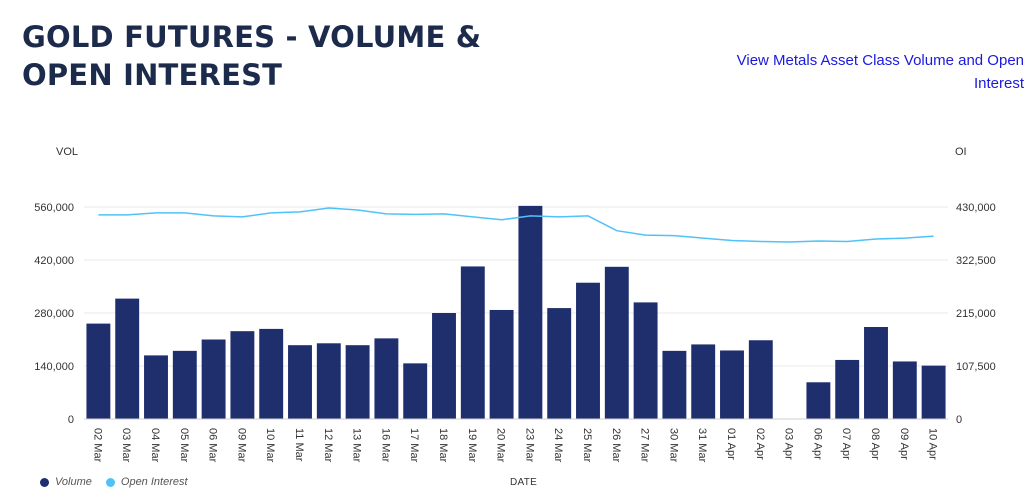 This screenshot has height=498, width=1024. What do you see at coordinates (558, 445) in the screenshot?
I see `x-tick-label: 24 Mar` at bounding box center [558, 445].